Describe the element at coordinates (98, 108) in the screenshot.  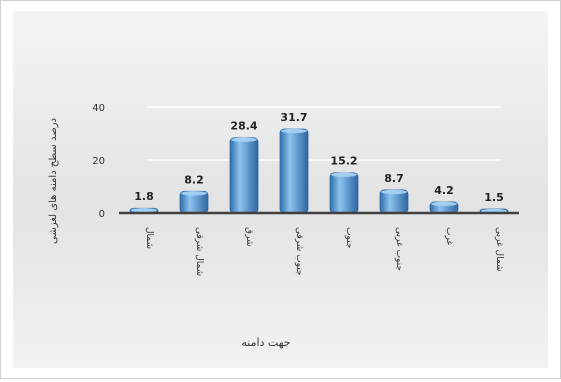
I see `y-tick-label: 40` at that location.